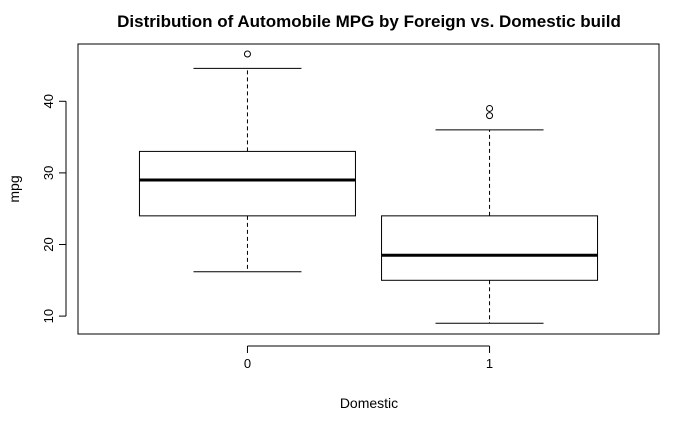  I want to click on y-axis-label: mpg, so click(14, 188).